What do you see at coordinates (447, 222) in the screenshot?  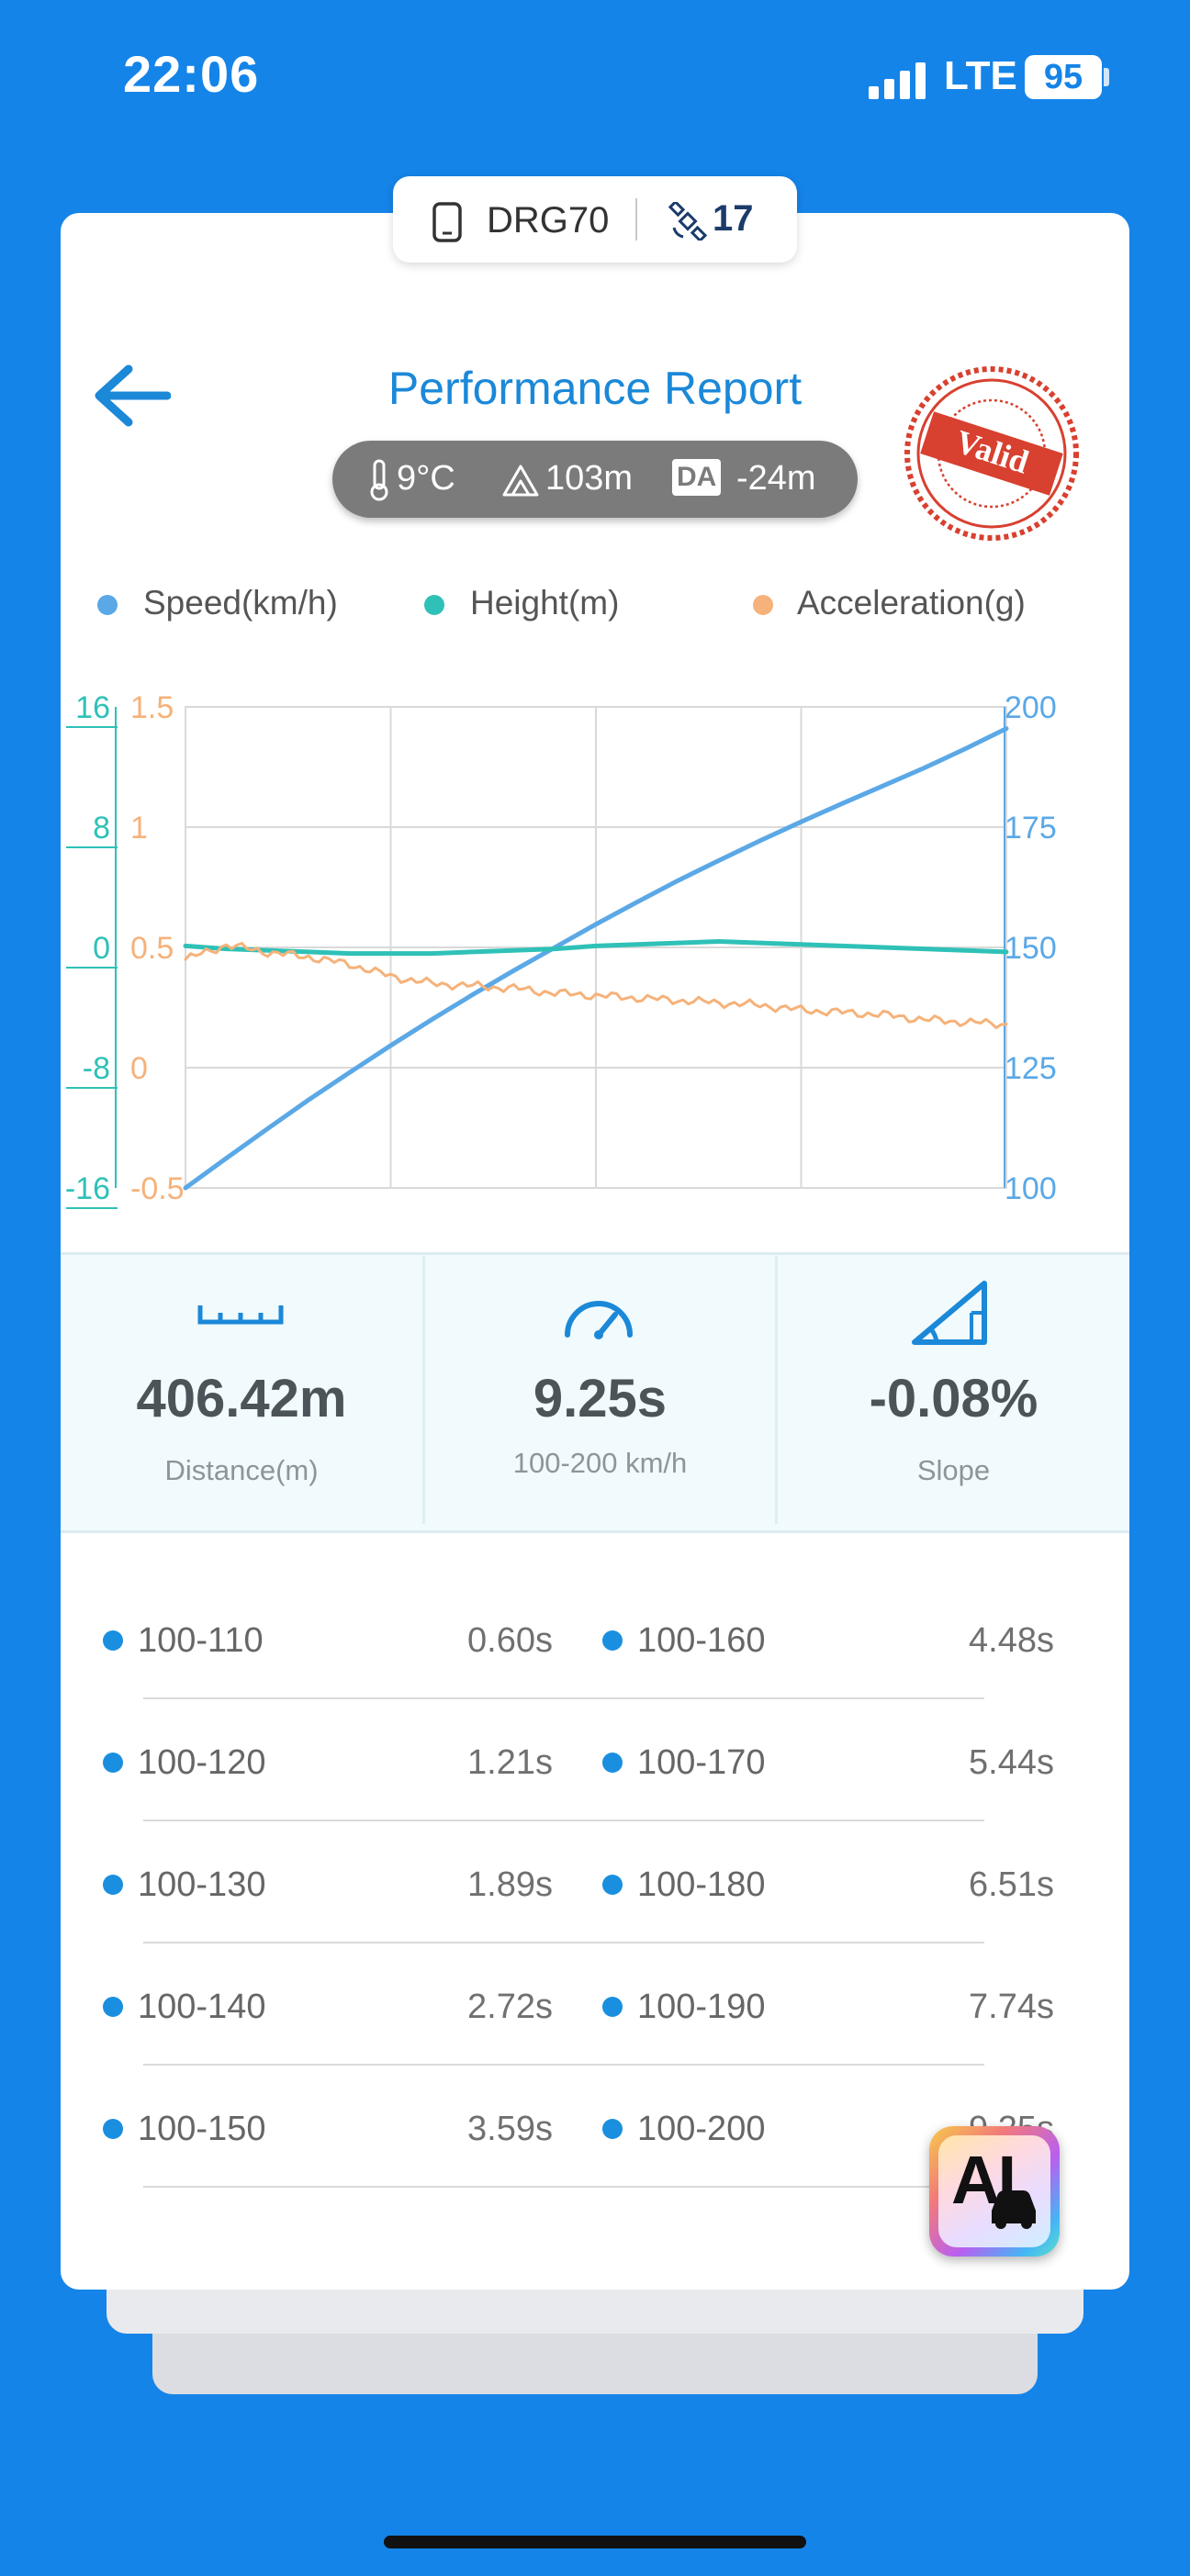 I see `phone-icon` at bounding box center [447, 222].